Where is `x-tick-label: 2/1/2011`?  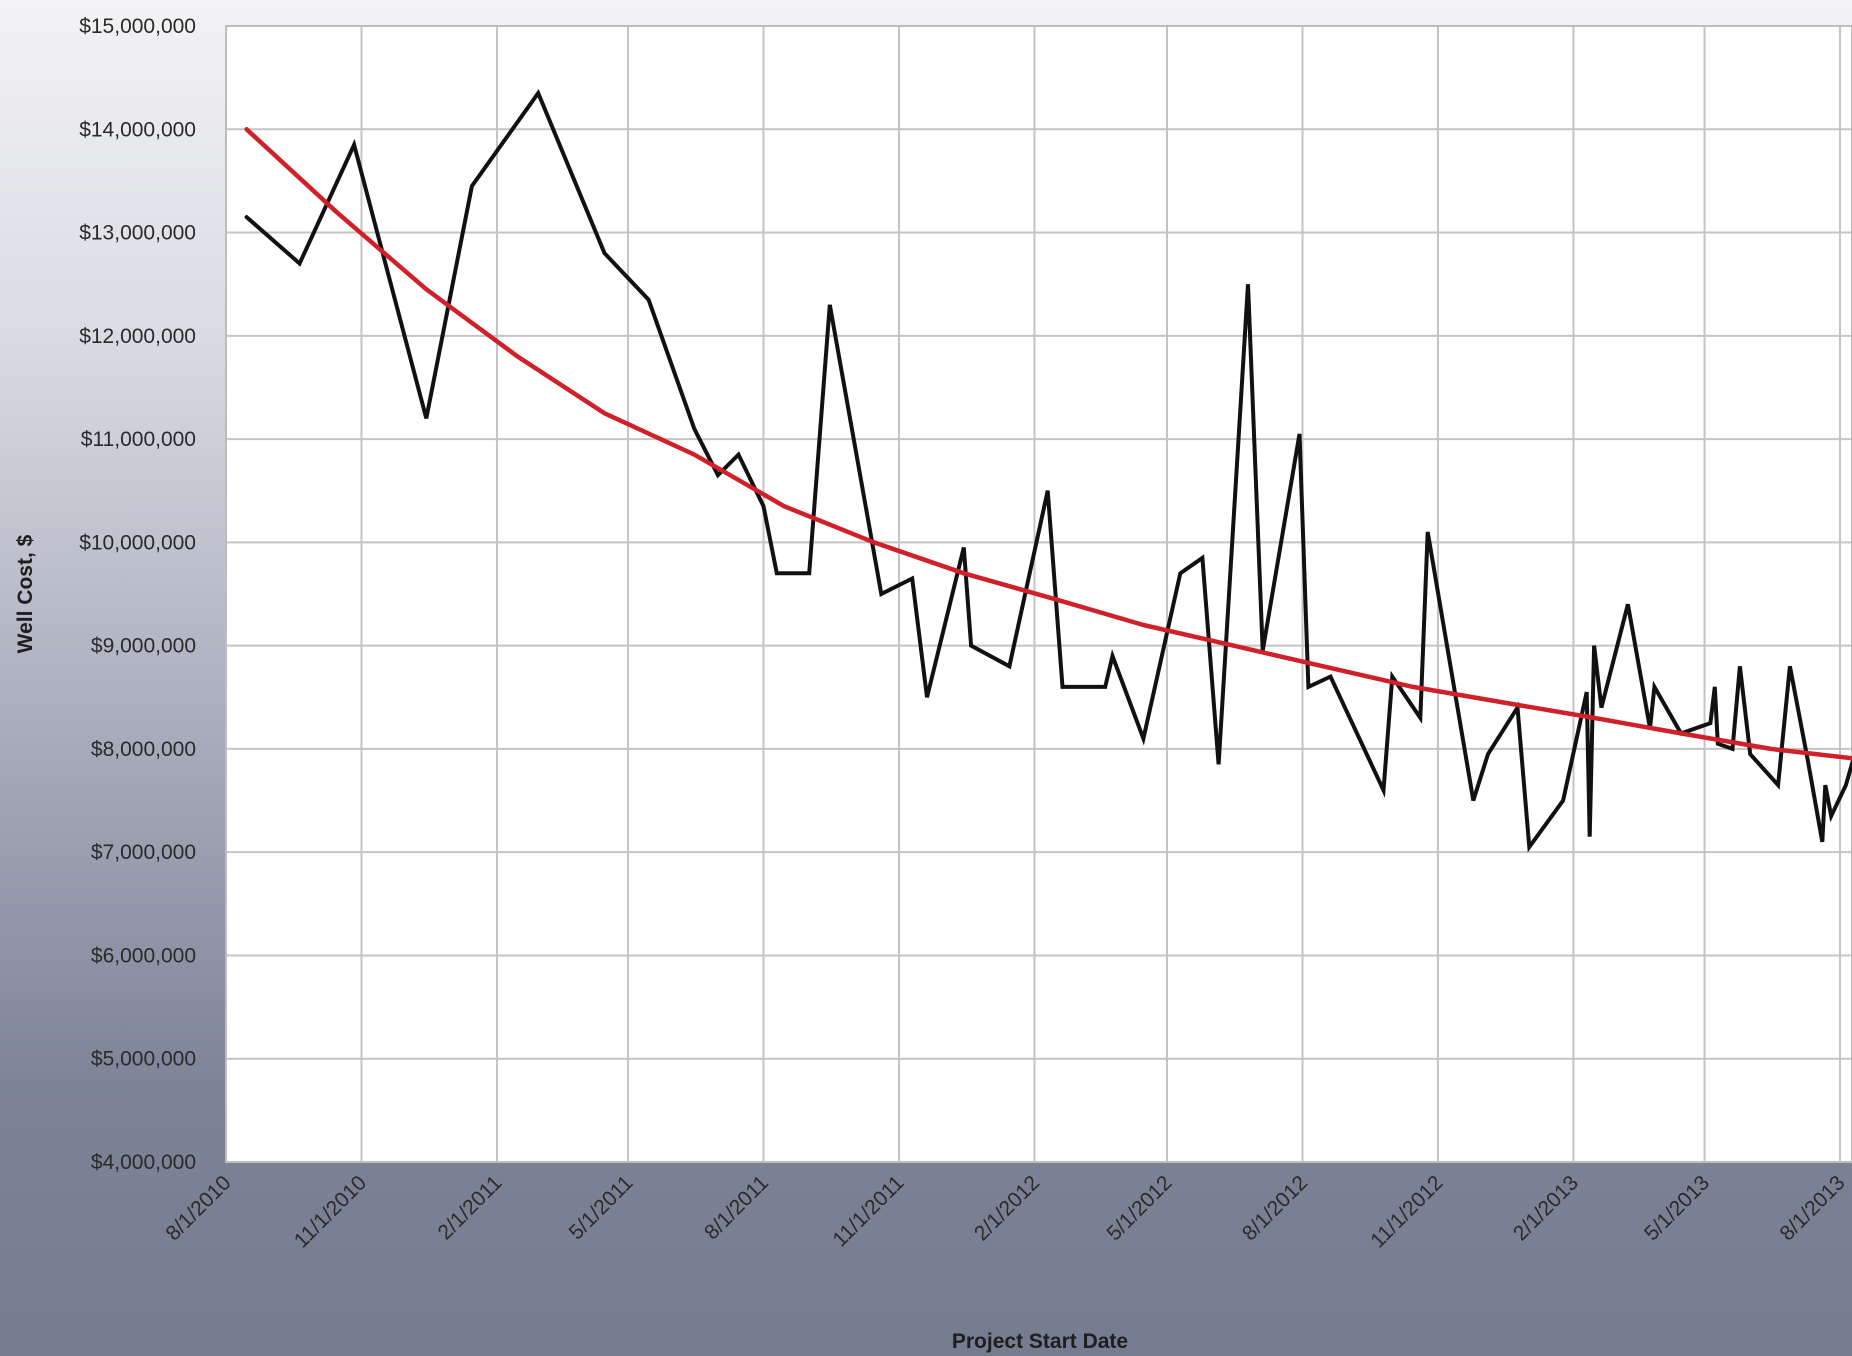 x-tick-label: 2/1/2011 is located at coordinates (470, 1207).